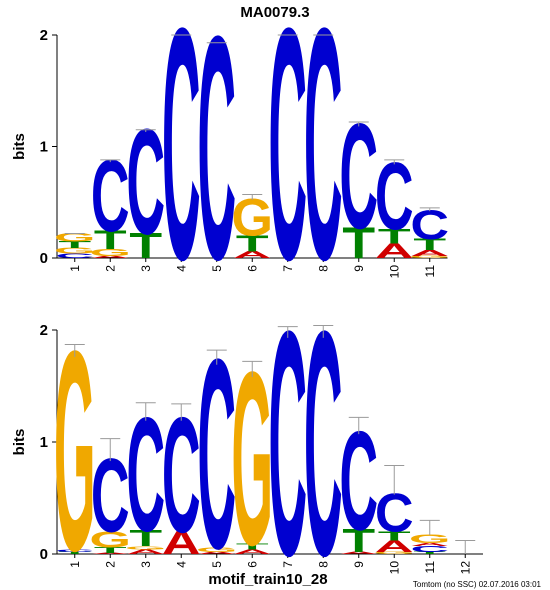 The width and height of the screenshot is (550, 590). I want to click on position-label: 12, so click(465, 568).